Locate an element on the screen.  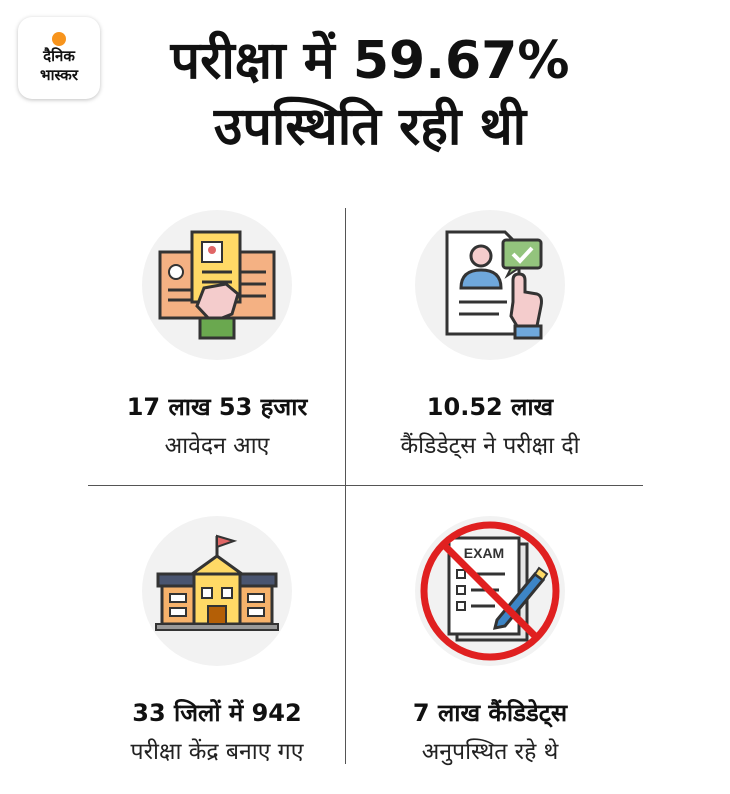
brand-logo: दैनिक भास्कर is located at coordinates (59, 58).